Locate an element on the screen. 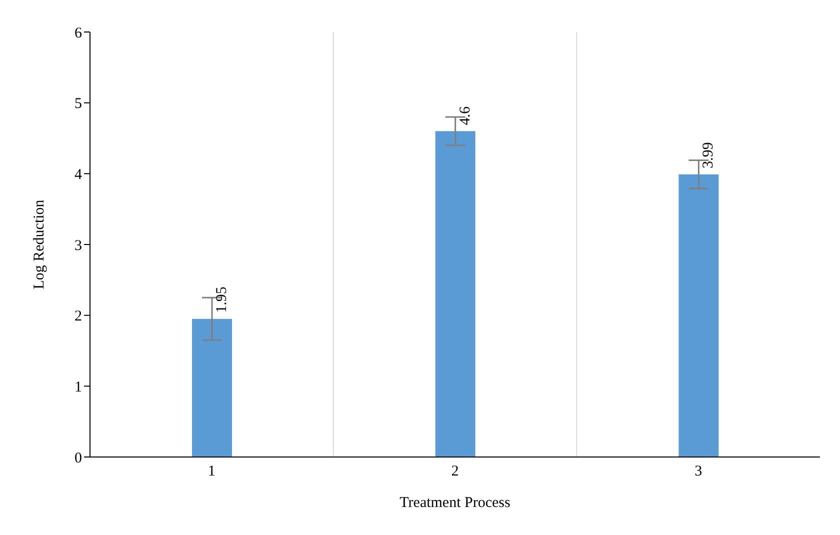 The width and height of the screenshot is (840, 535). y-tick-label: 0 is located at coordinates (78, 458).